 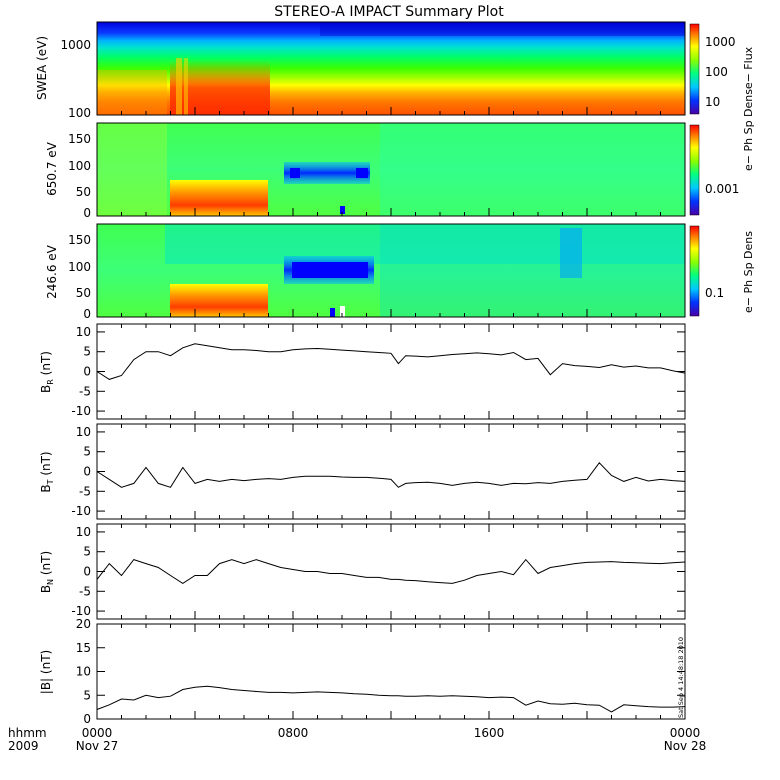 What do you see at coordinates (85, 591) in the screenshot?
I see `bn-ytick-label: -5` at bounding box center [85, 591].